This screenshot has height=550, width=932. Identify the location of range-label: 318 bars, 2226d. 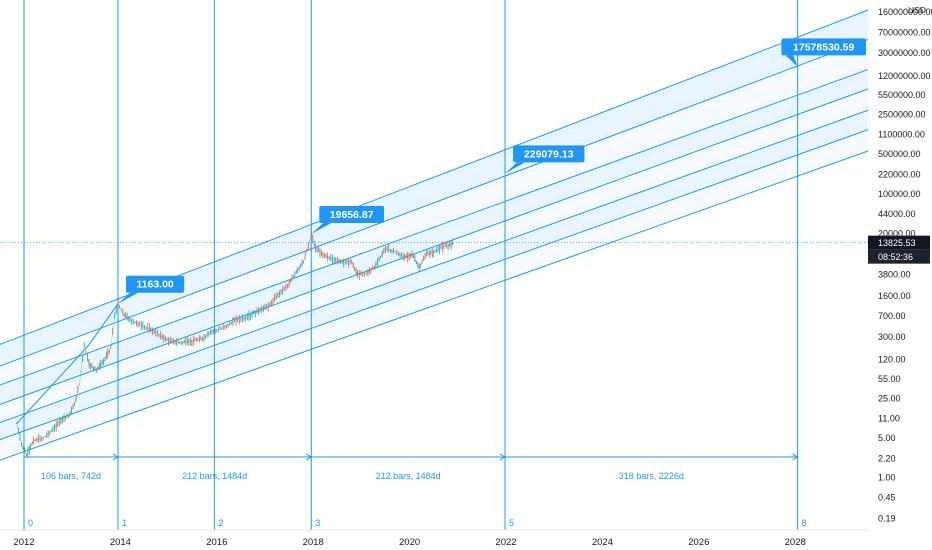
(651, 476).